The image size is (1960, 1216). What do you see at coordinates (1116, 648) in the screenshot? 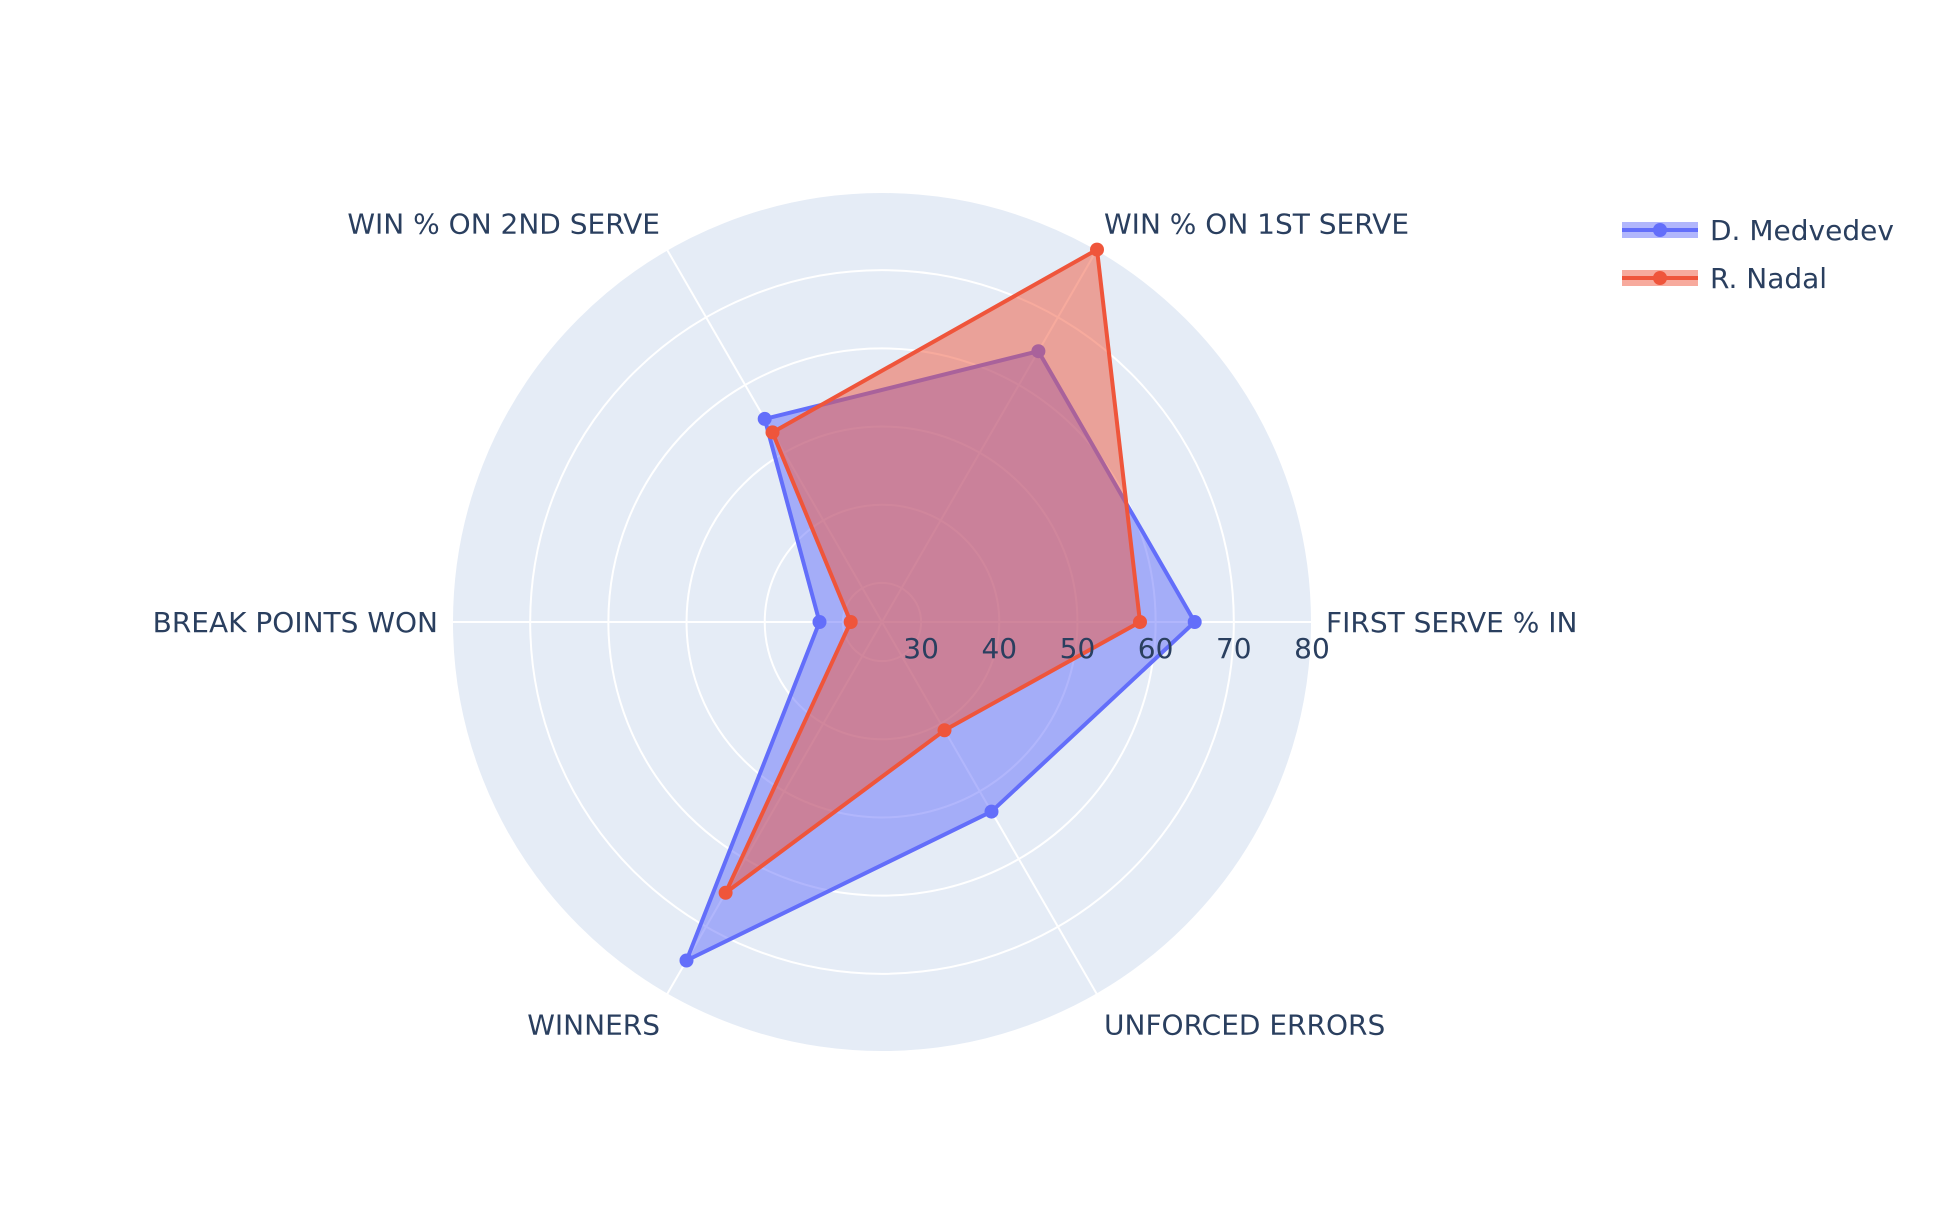
I see `radial-tick-labels: 30 40 50 60 70 80` at bounding box center [1116, 648].